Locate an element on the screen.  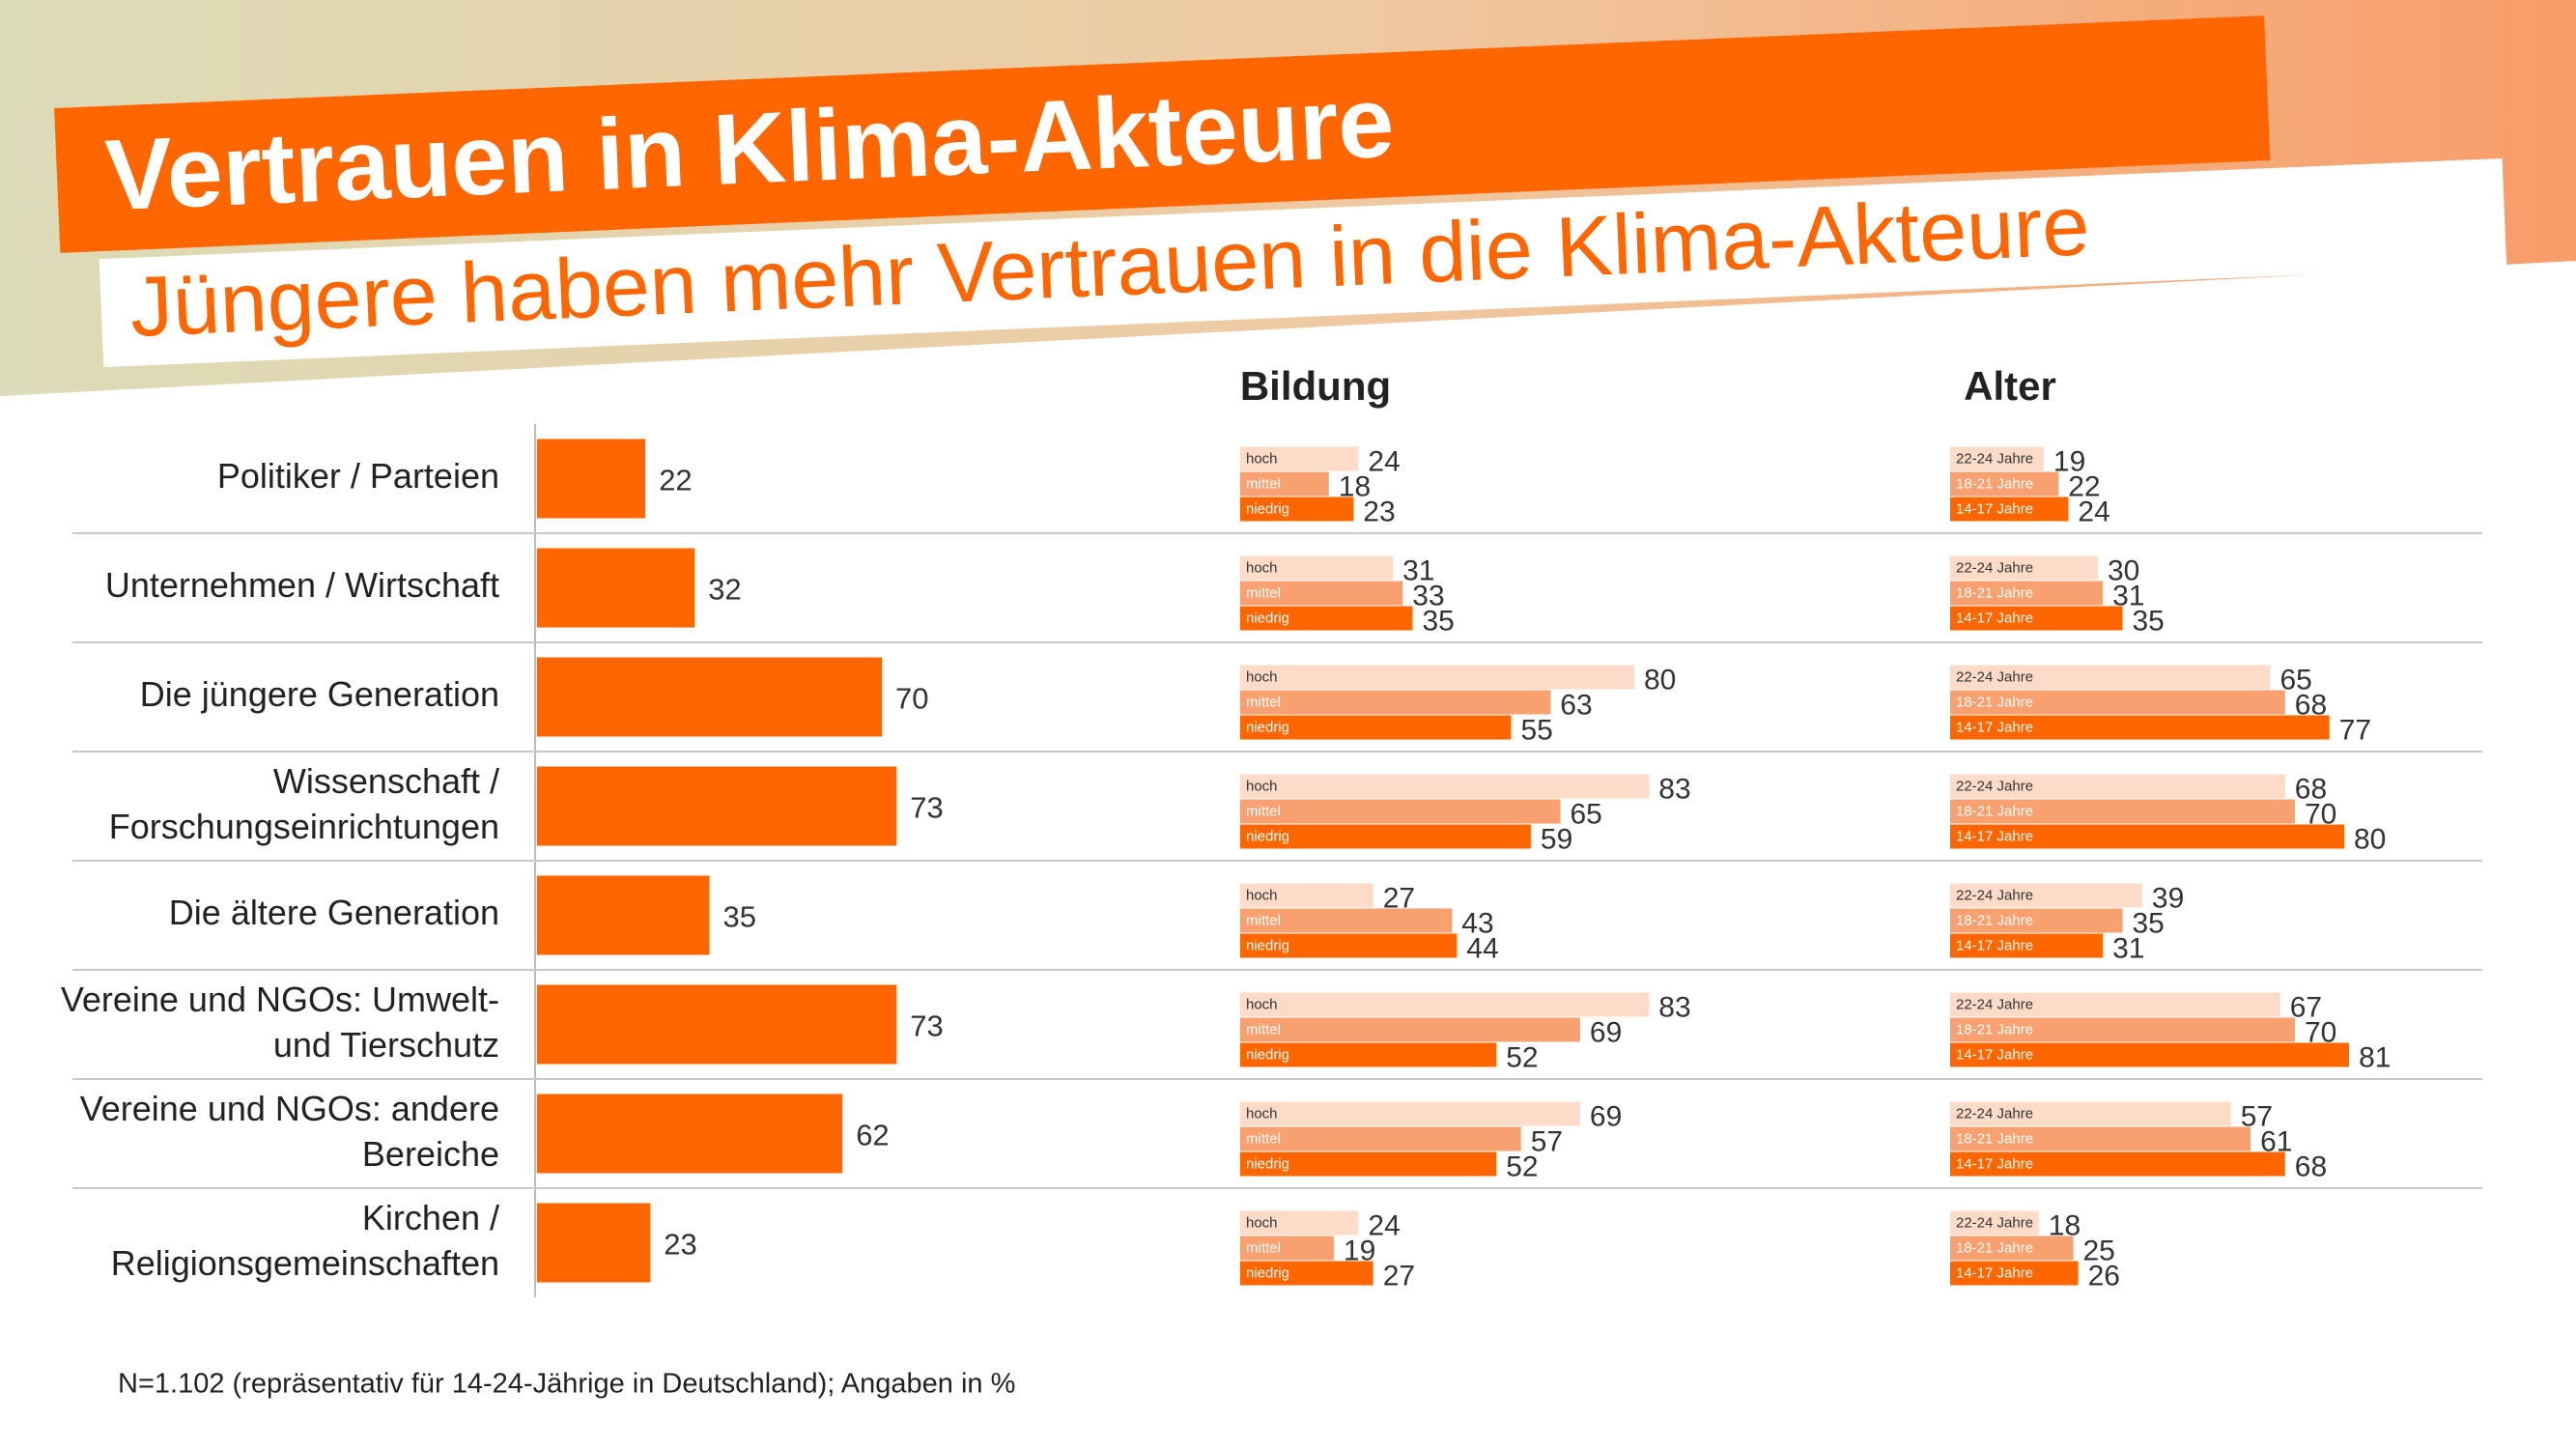
category-label: Politiker / Parteien is located at coordinates (358, 476).